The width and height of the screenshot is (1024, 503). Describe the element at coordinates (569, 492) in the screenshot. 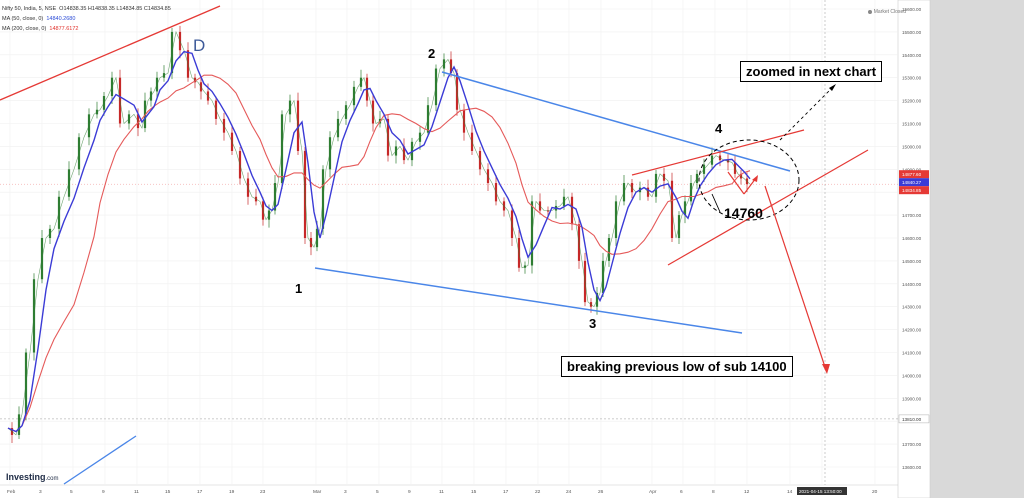

I see `x-tick-label: 24` at that location.